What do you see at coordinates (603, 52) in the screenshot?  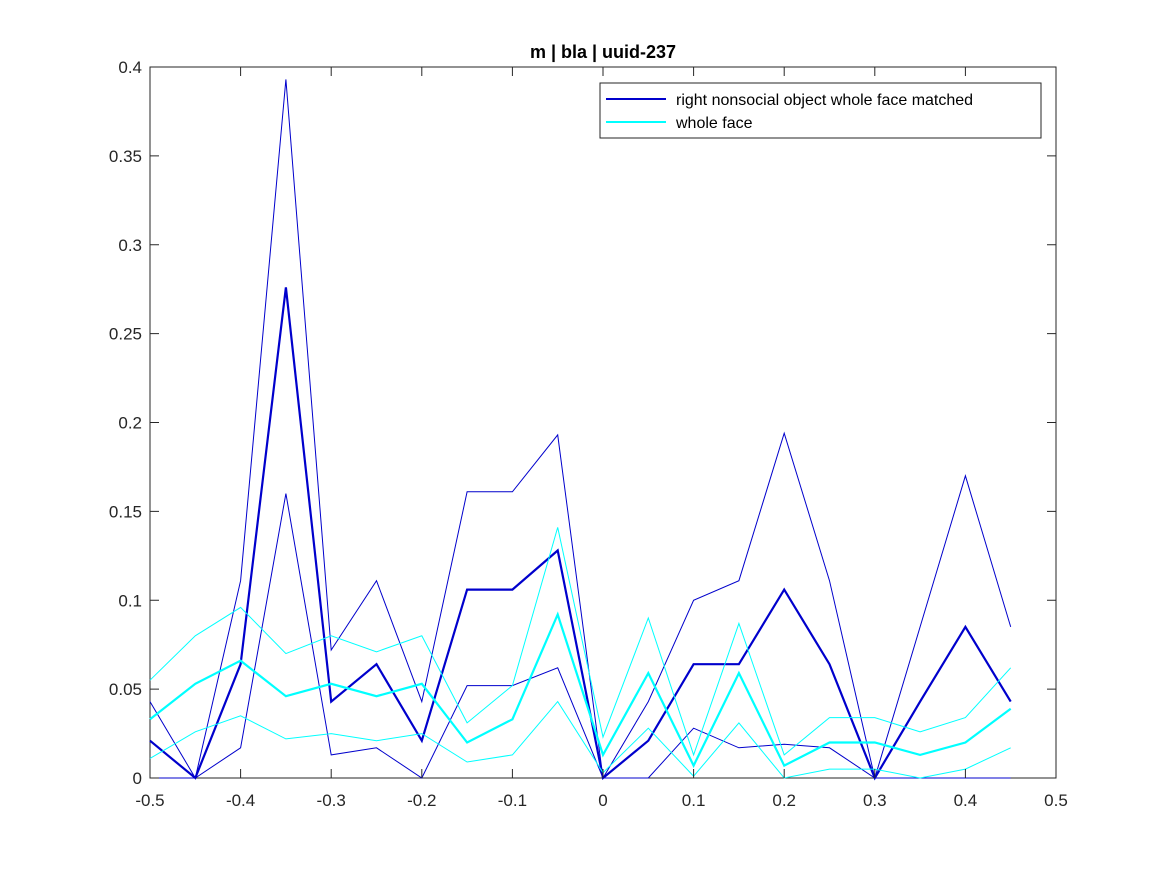 I see `chart-title: m | bla | uuid-237` at bounding box center [603, 52].